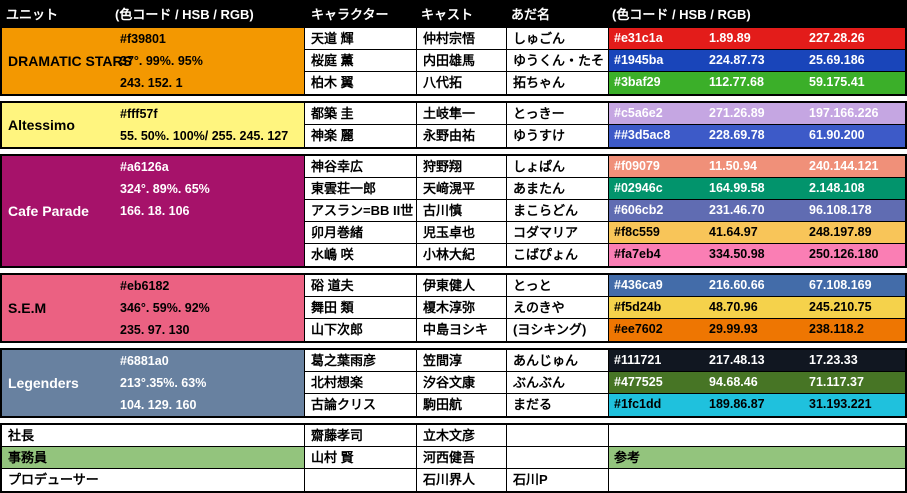 The image size is (907, 493). I want to click on member-color-cell: ##3d5ac8 228.69.78 61.90.200, so click(757, 136).